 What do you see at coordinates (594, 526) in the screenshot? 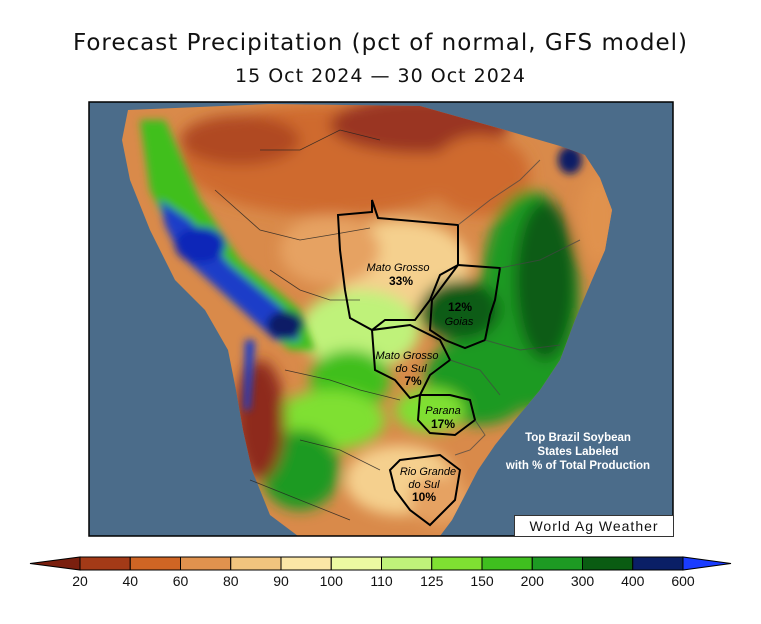
I see `credit-label: World Ag Weather` at bounding box center [594, 526].